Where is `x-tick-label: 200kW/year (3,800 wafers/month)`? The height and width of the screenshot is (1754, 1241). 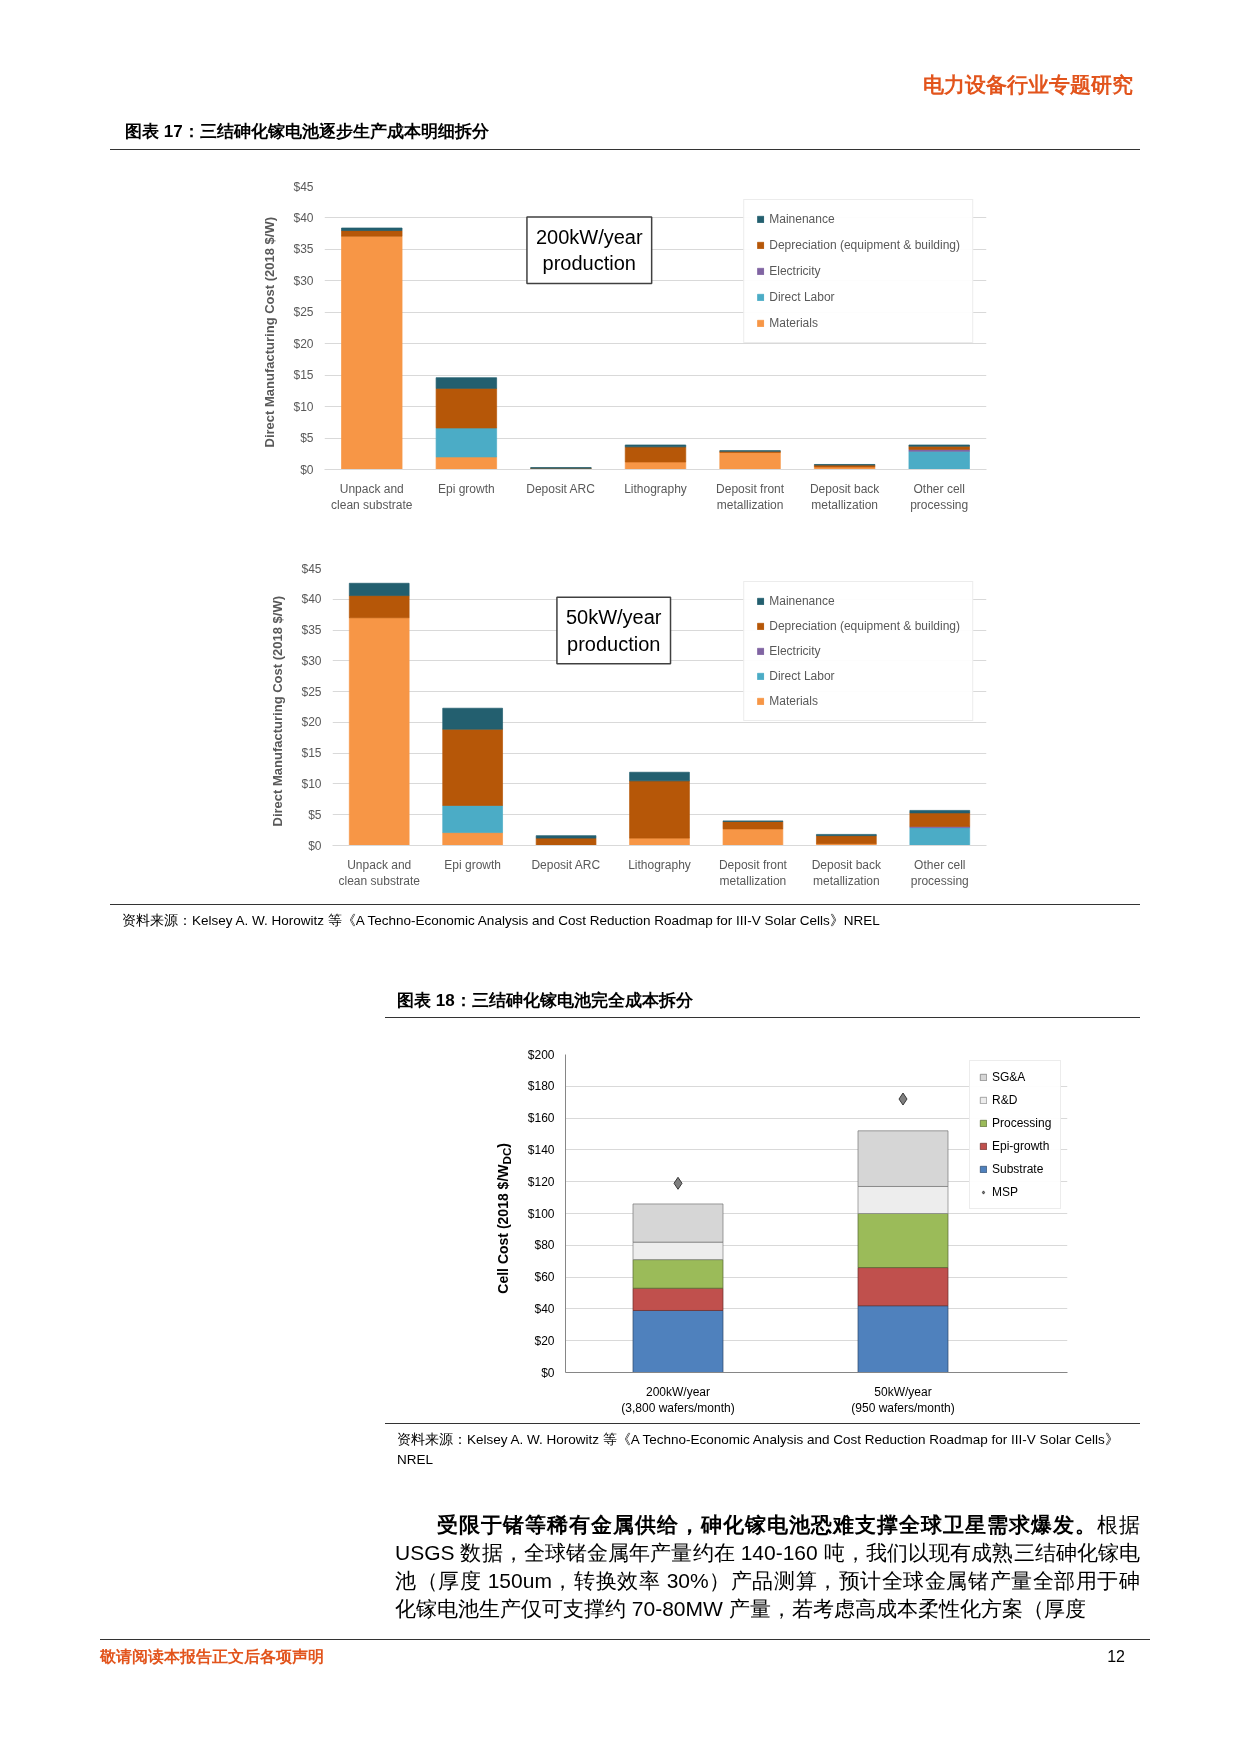 x-tick-label: 200kW/year (3,800 wafers/month) is located at coordinates (678, 1400).